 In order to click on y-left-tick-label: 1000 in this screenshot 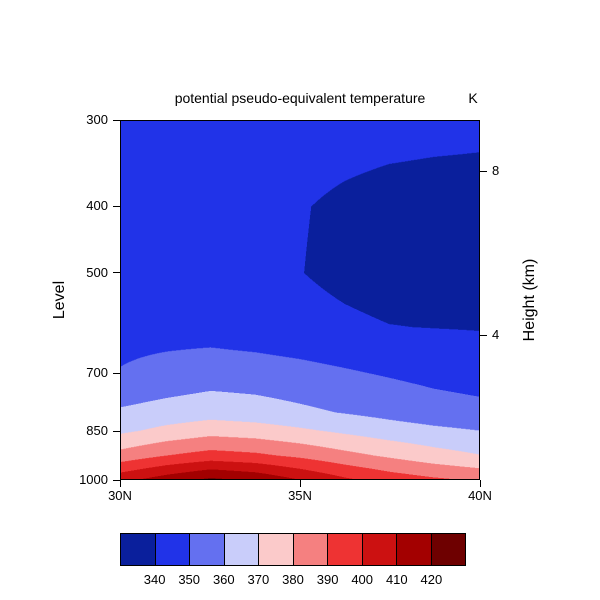, I will do `click(93, 479)`.